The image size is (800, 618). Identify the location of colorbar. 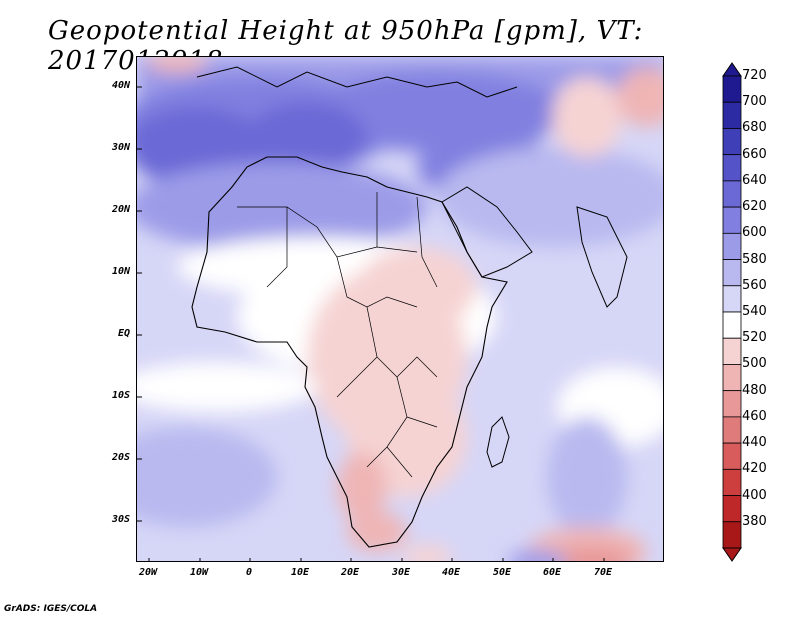
(732, 312).